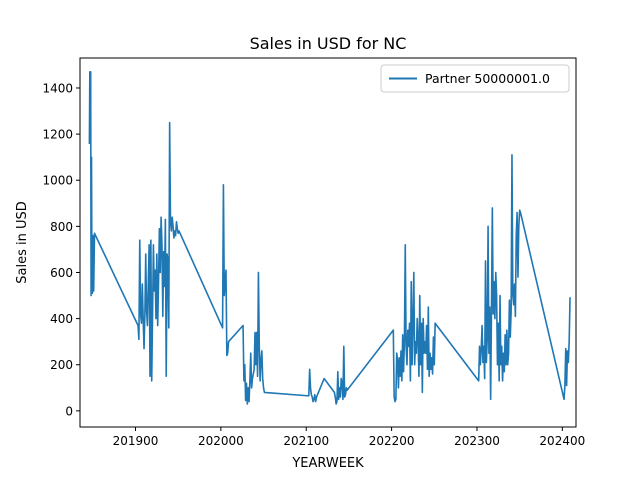  I want to click on x-axis-label: YEARWEEK, so click(327, 463).